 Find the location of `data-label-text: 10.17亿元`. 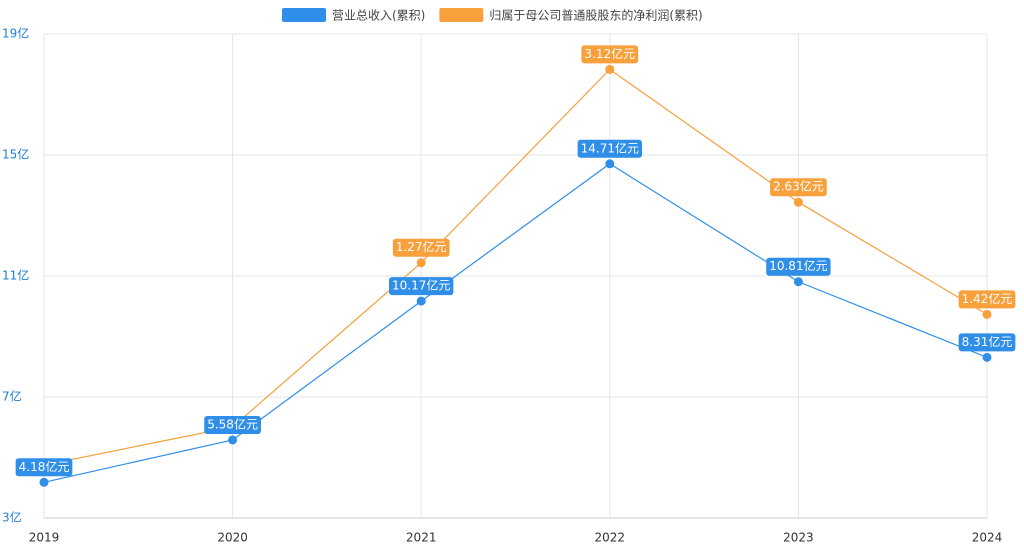

data-label-text: 10.17亿元 is located at coordinates (421, 285).